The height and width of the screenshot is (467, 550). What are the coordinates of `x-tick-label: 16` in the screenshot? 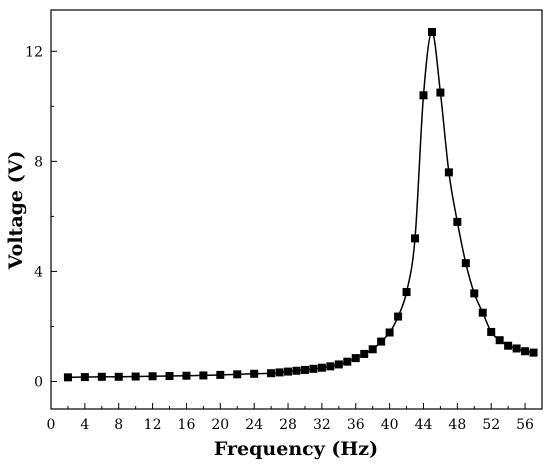 It's located at (187, 425).